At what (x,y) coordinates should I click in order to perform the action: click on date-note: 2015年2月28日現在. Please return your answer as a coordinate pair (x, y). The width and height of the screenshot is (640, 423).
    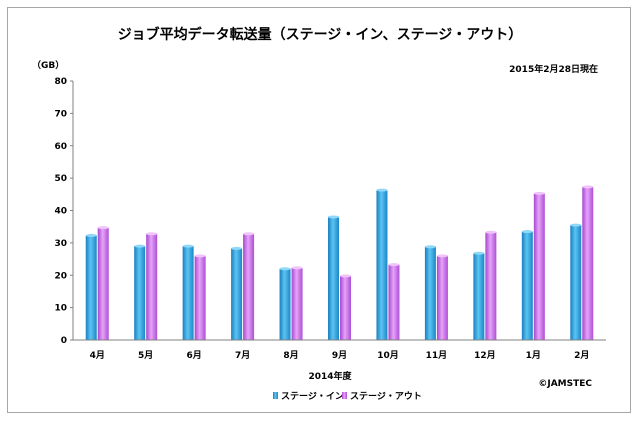
    Looking at the image, I should click on (553, 69).